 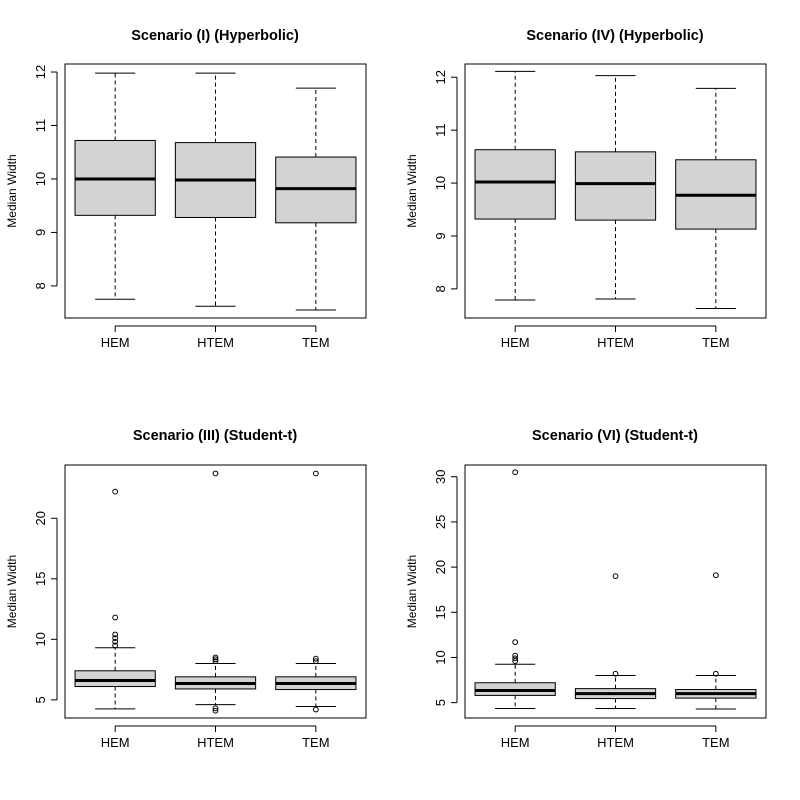 I want to click on y-tick-label: 25, so click(x=440, y=522).